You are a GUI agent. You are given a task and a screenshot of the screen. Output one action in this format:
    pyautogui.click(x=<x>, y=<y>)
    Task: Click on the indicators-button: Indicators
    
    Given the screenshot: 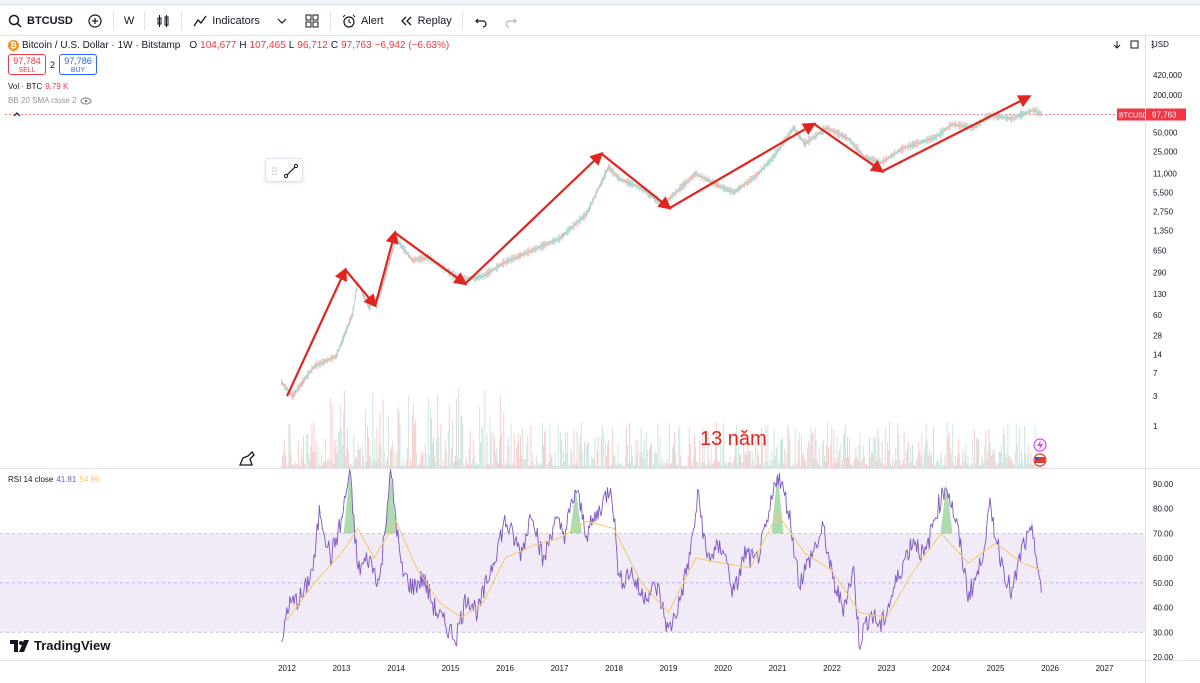 What is the action you would take?
    pyautogui.click(x=226, y=21)
    